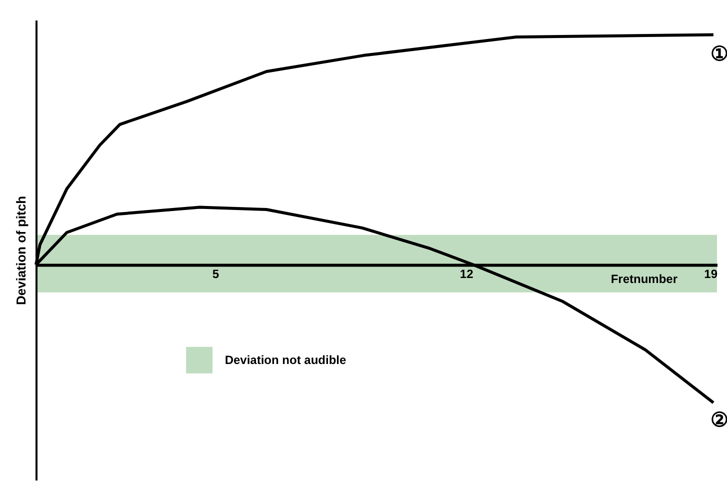 The height and width of the screenshot is (484, 727). What do you see at coordinates (285, 360) in the screenshot?
I see `legend-label: Deviation not audible` at bounding box center [285, 360].